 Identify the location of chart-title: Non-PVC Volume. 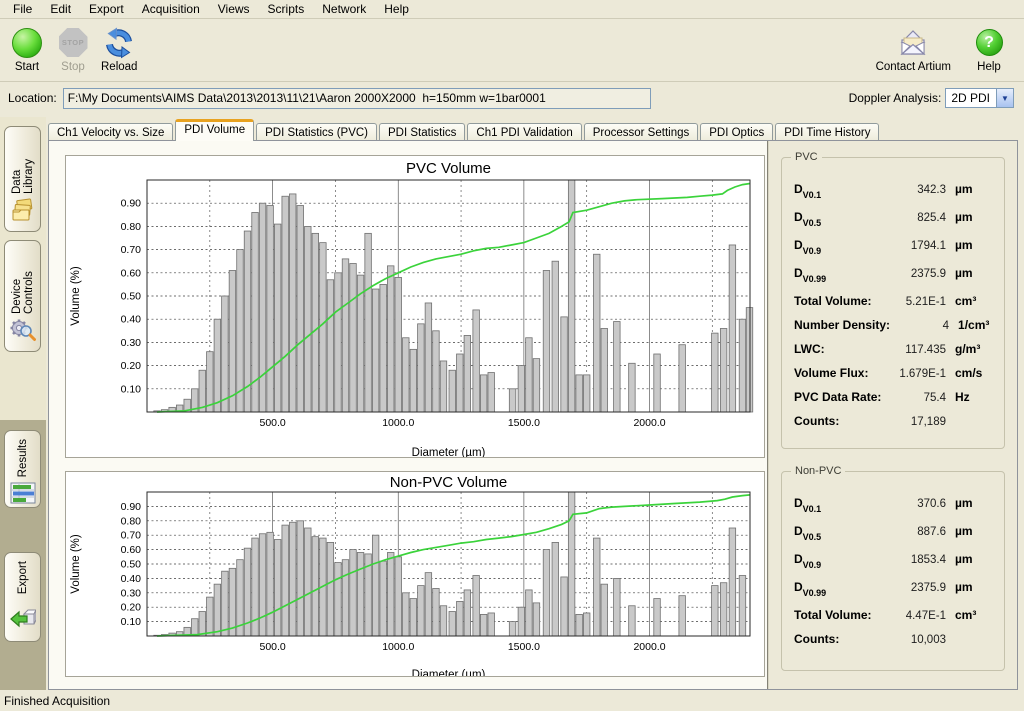
(449, 482).